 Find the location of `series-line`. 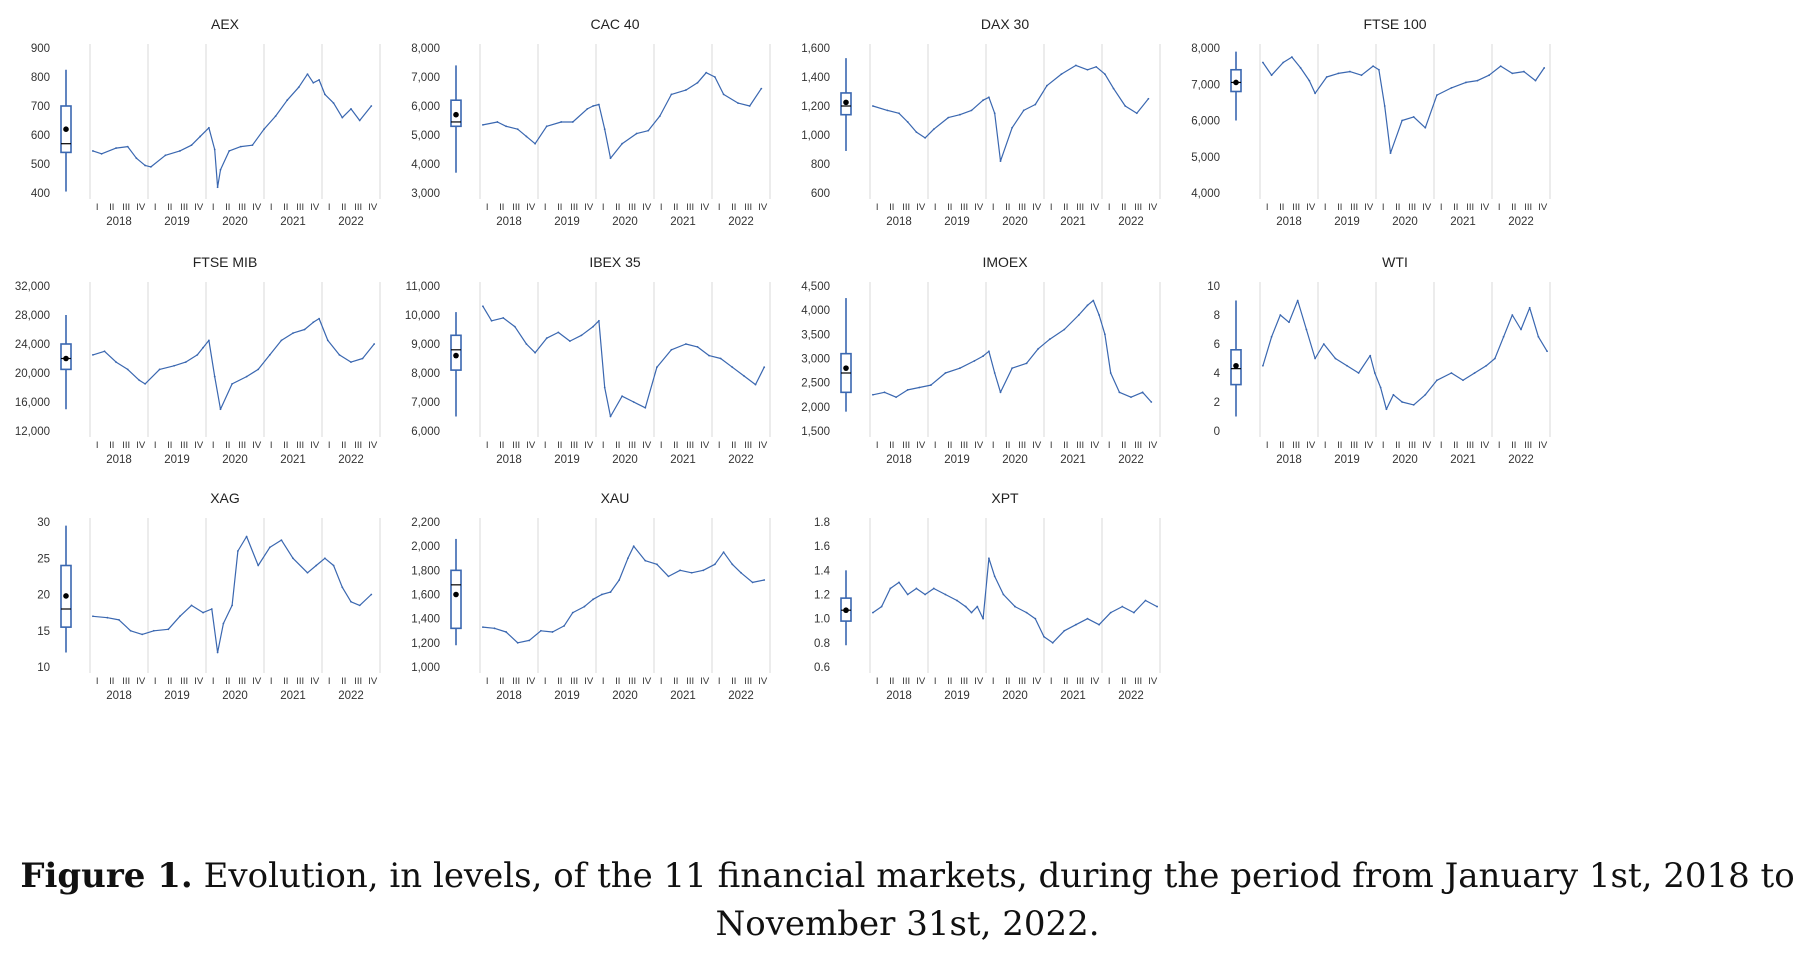

series-line is located at coordinates (623, 361).